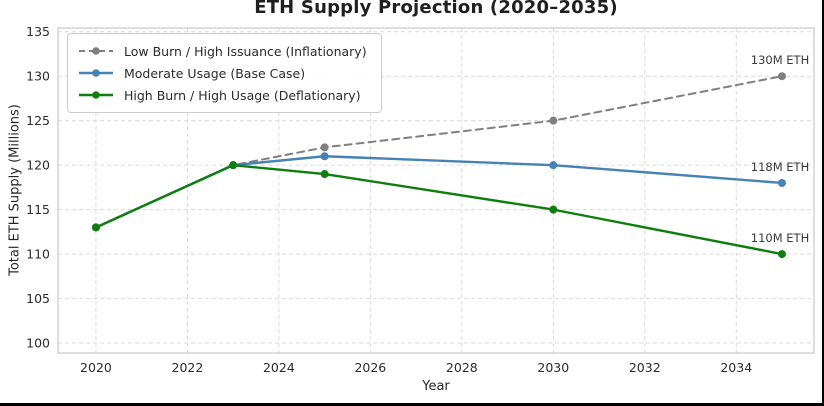 The height and width of the screenshot is (406, 824). I want to click on legend-item: High Burn / High Usage (Deflationary), so click(222, 95).